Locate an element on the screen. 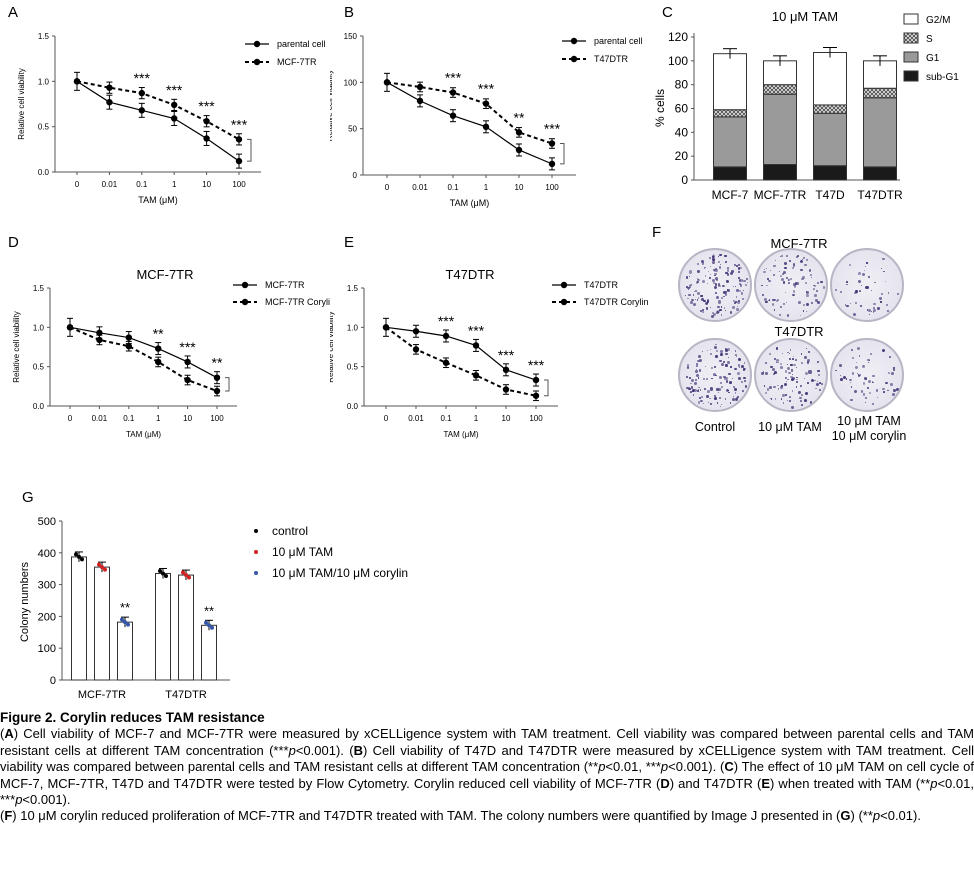 Image resolution: width=974 pixels, height=874 pixels. a-legend-marker is located at coordinates (257, 44).